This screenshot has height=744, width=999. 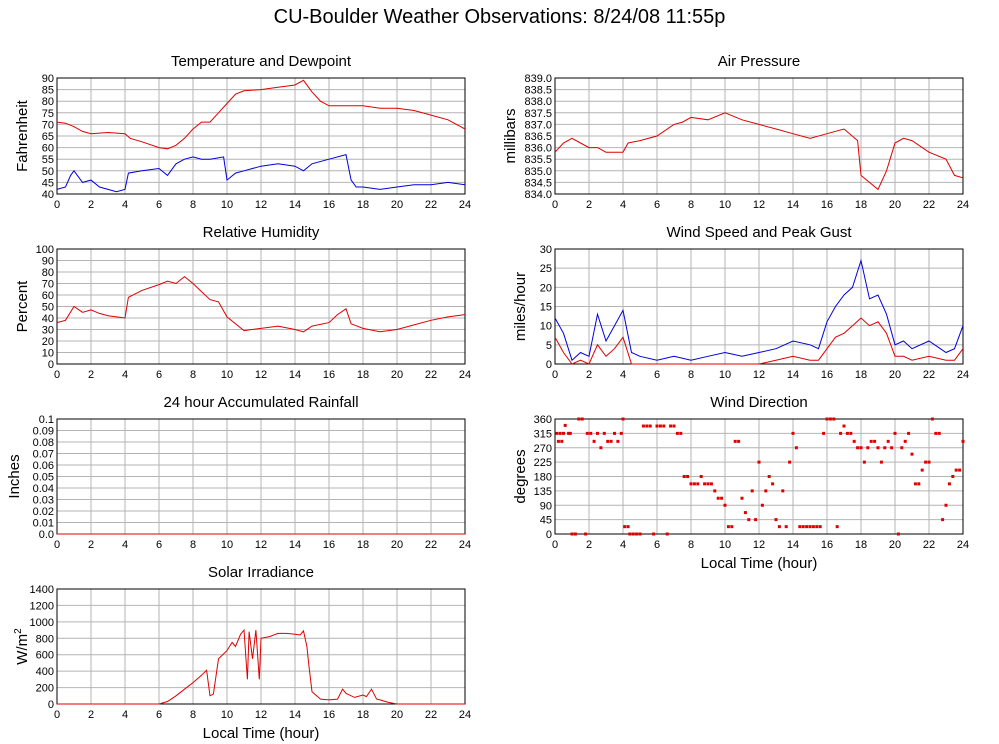 What do you see at coordinates (91, 375) in the screenshot?
I see `x-tick-label: 2` at bounding box center [91, 375].